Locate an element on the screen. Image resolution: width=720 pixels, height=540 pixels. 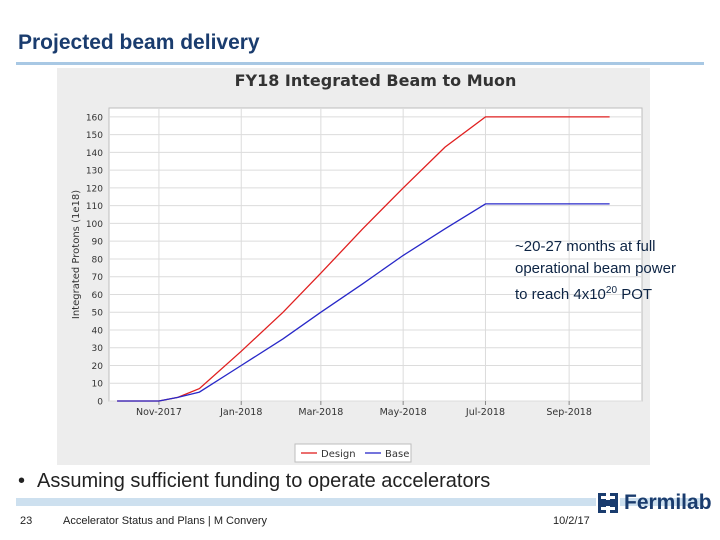
fermilab-logo: Fermilab is located at coordinates (654, 503).